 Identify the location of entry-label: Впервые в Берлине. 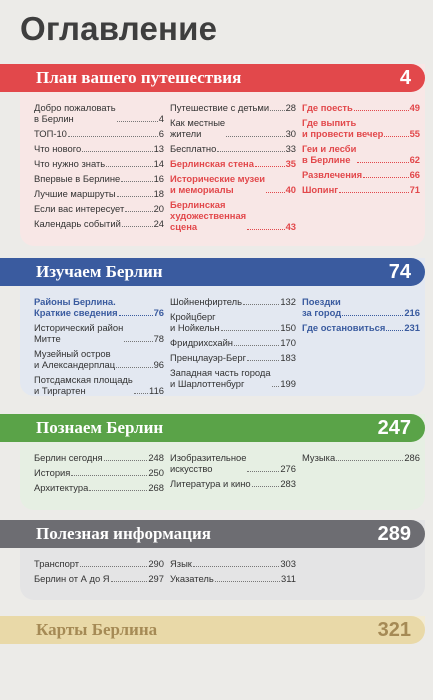
(77, 178).